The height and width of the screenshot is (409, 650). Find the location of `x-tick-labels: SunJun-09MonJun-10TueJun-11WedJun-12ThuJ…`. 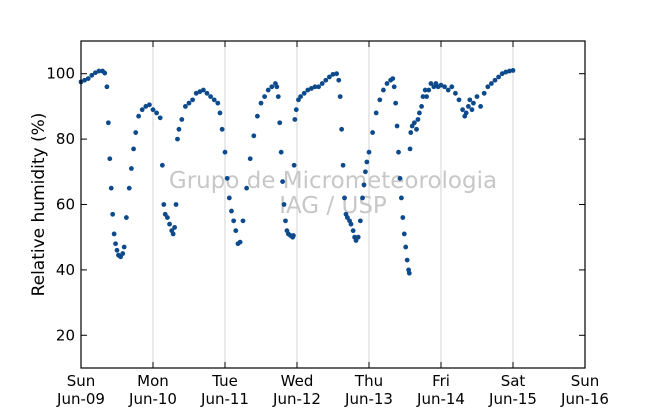

x-tick-labels: SunJun-09MonJun-10TueJun-11WedJun-12ThuJ… is located at coordinates (332, 390).